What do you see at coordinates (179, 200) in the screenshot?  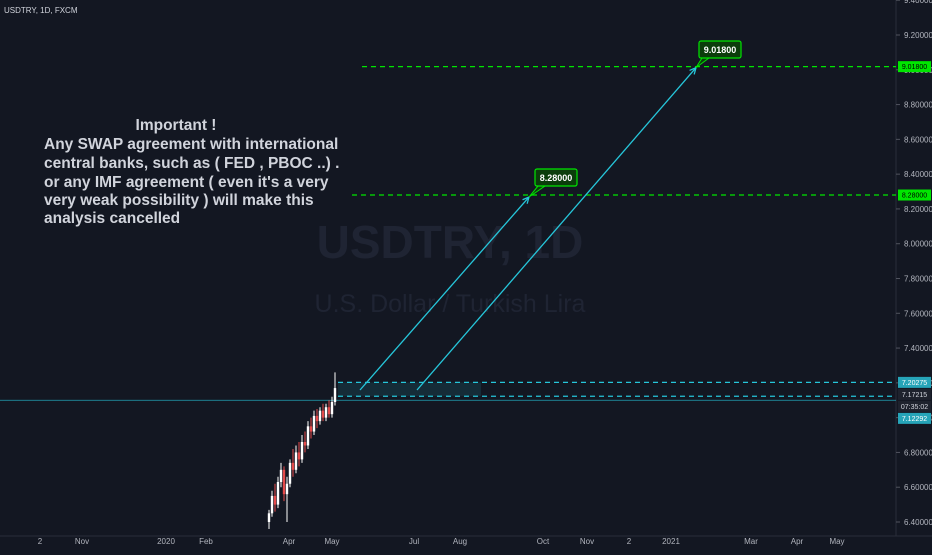 I see `note-line-5: very weak possibility ) will make this` at bounding box center [179, 200].